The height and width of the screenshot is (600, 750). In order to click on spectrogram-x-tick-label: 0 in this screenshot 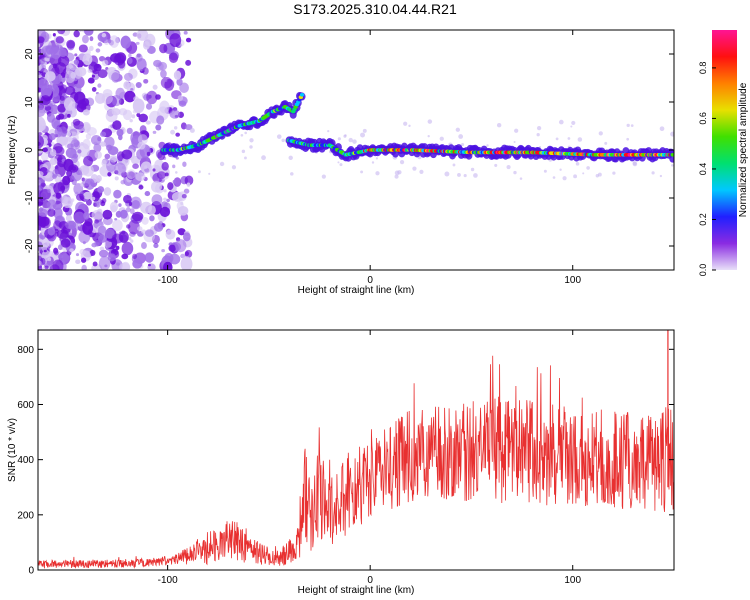, I will do `click(370, 280)`.